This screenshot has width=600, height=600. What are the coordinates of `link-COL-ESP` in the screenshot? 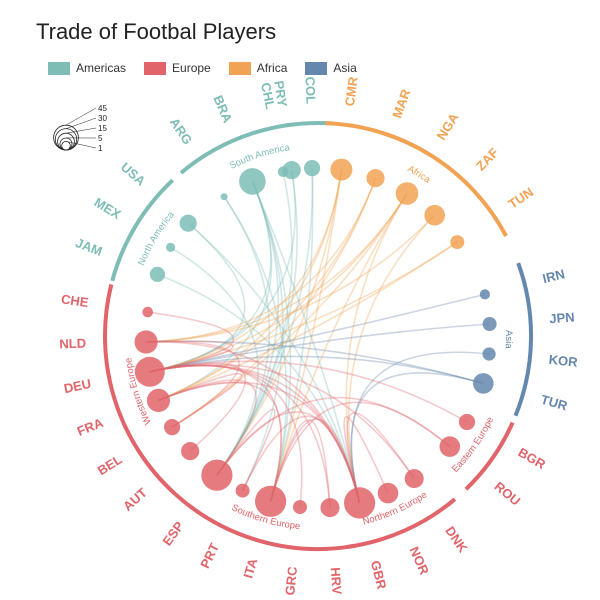 It's located at (265, 322).